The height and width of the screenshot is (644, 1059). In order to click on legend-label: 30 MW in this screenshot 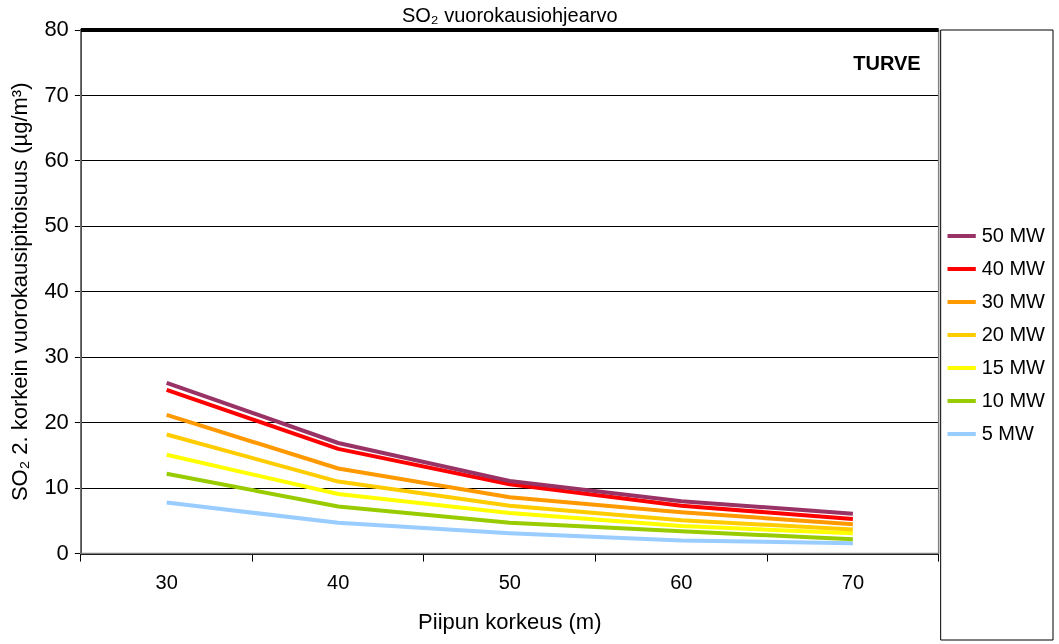, I will do `click(1013, 300)`.